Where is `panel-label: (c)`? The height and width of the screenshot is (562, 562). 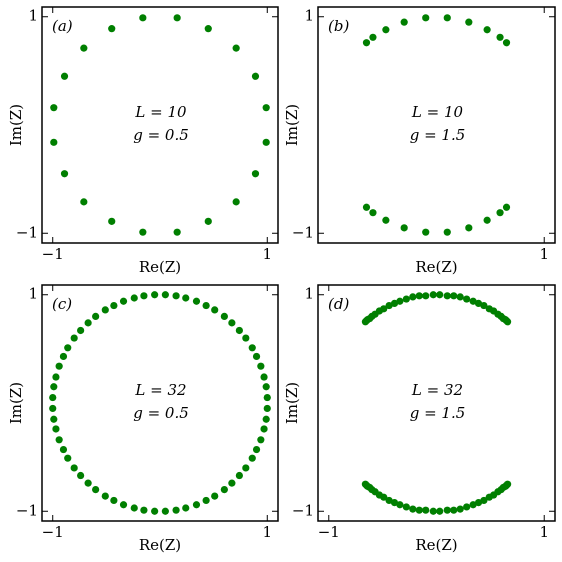
panel-label: (c) is located at coordinates (62, 304).